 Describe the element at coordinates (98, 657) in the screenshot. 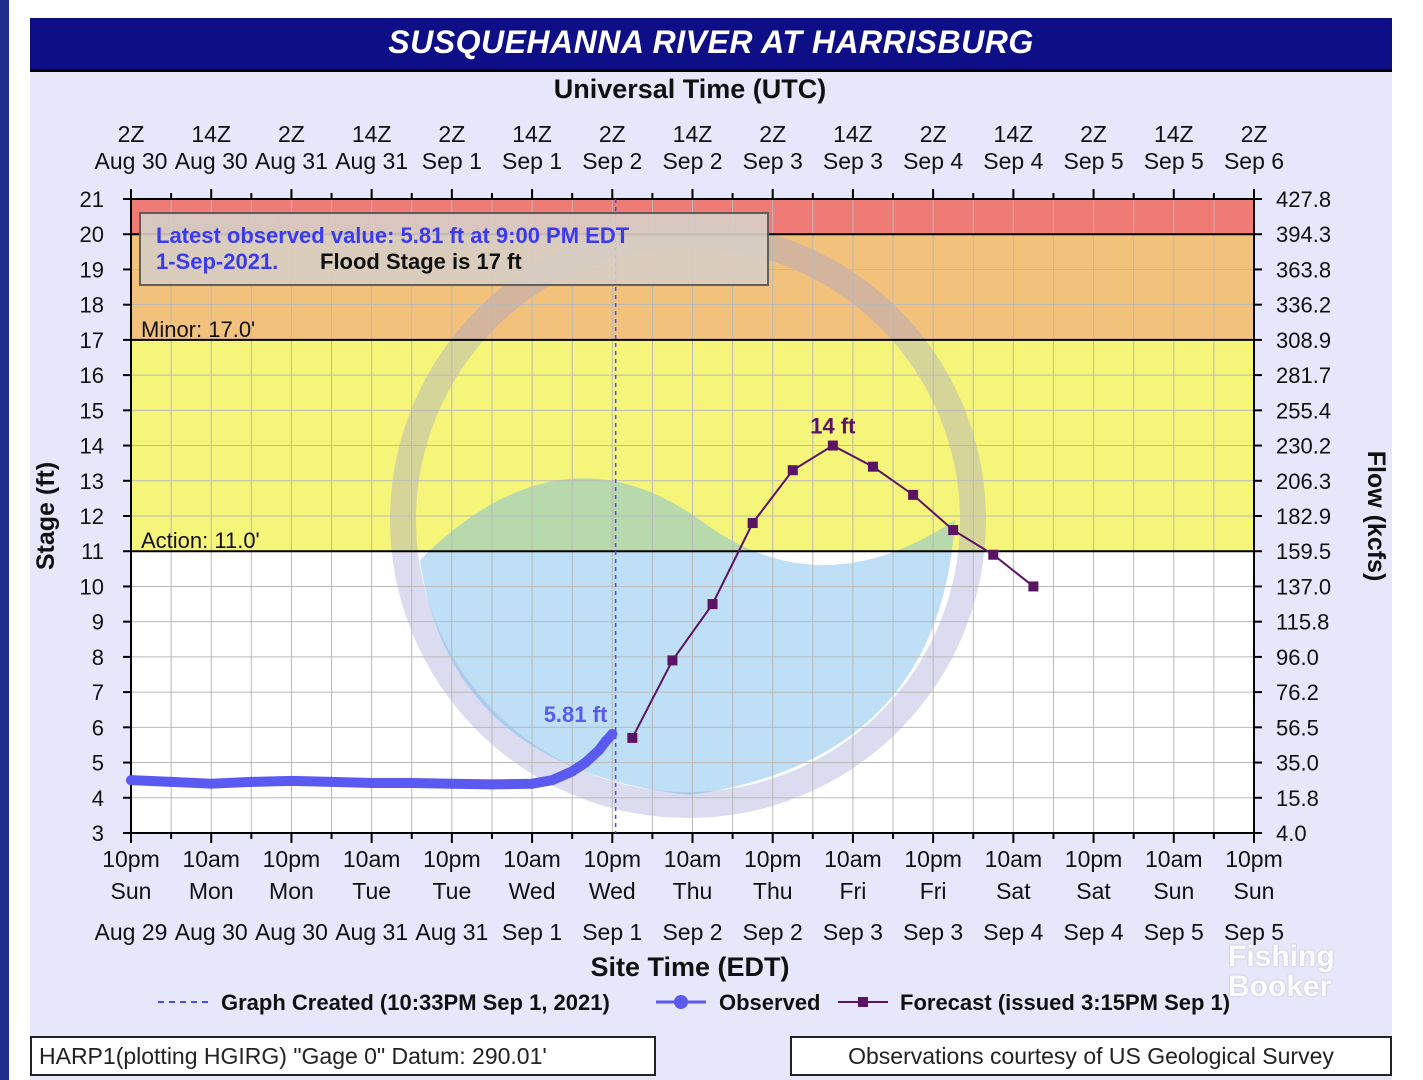

I see `y-tick-label: 8` at that location.